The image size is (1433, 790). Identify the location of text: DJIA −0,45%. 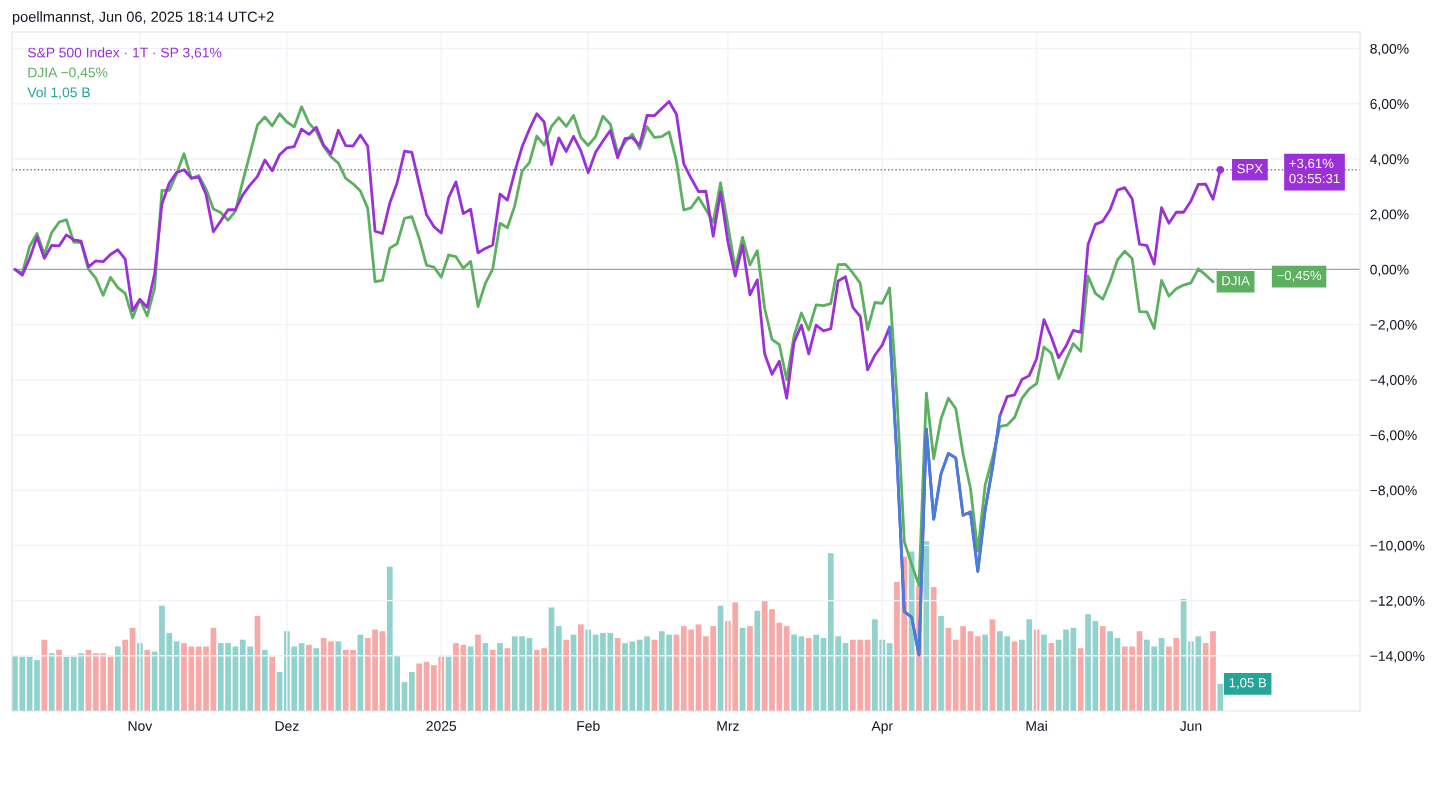
(68, 73).